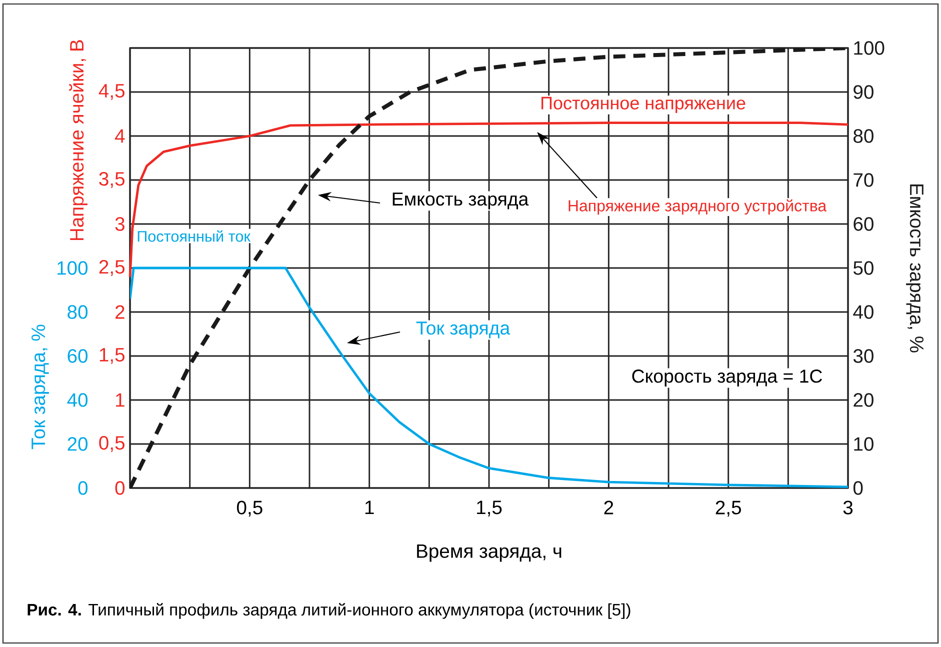 The width and height of the screenshot is (941, 647). Describe the element at coordinates (643, 105) in the screenshot. I see `annotation: Постоянное напряжение` at that location.